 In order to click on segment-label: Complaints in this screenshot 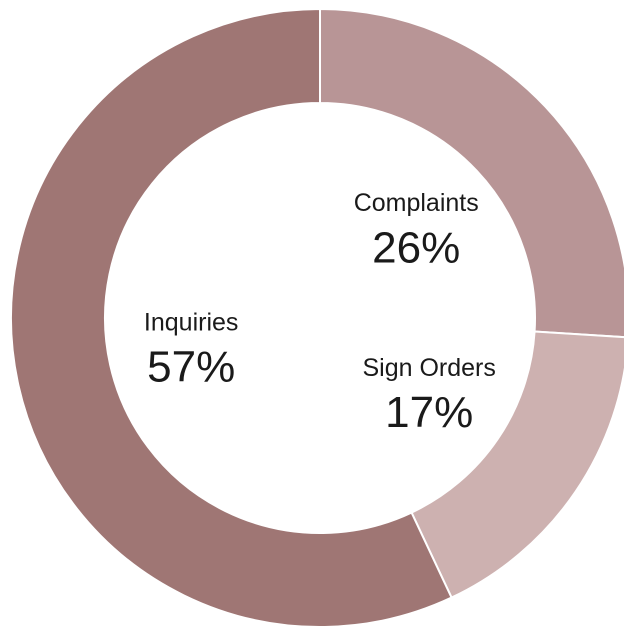, I will do `click(416, 203)`.